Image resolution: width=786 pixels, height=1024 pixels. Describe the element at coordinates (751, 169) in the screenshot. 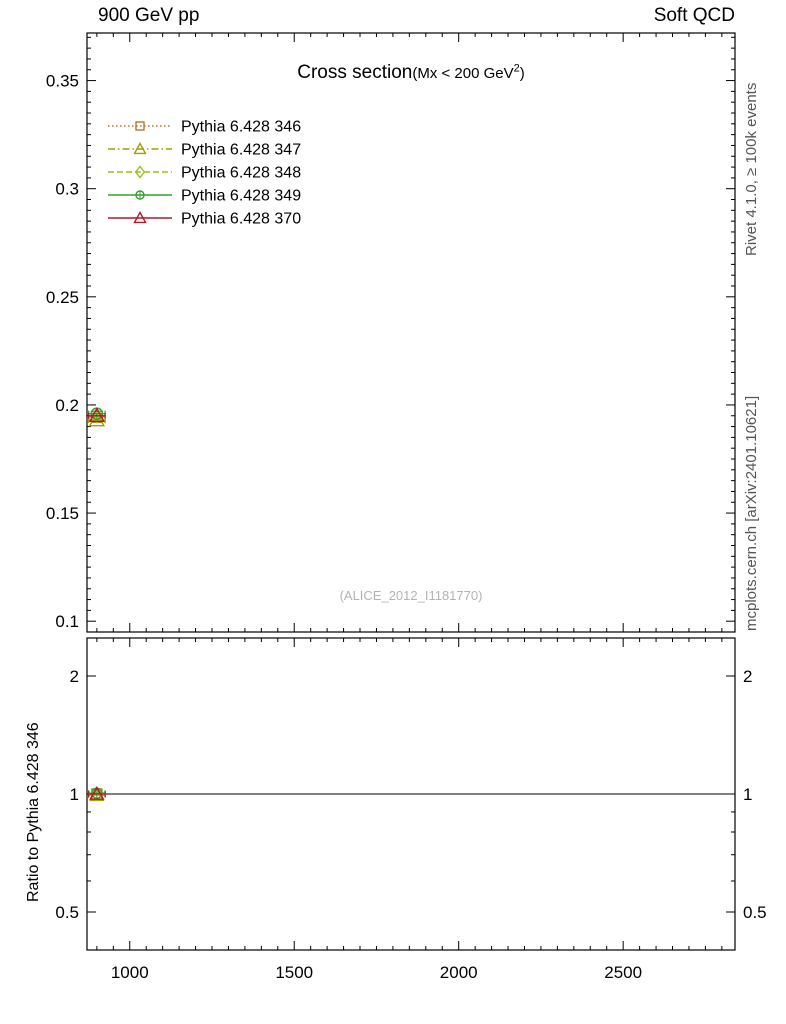

I see `rivet-version-note: Rivet 4.1.0, ≥ 100k events` at that location.